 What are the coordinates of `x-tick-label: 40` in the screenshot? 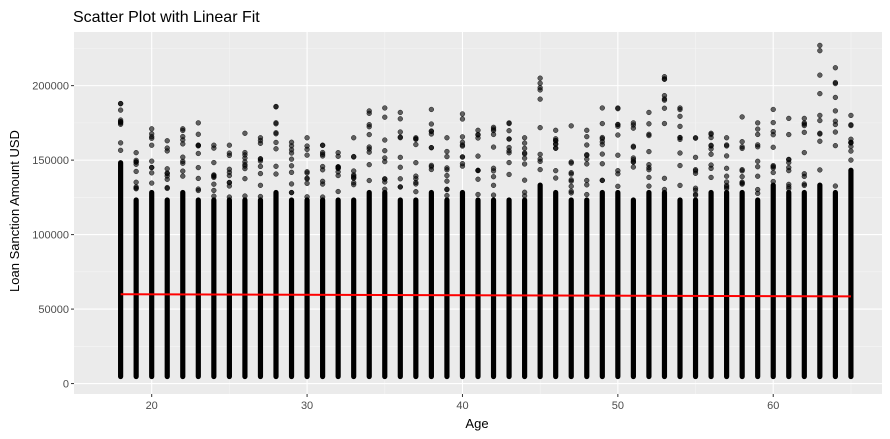 It's located at (462, 406).